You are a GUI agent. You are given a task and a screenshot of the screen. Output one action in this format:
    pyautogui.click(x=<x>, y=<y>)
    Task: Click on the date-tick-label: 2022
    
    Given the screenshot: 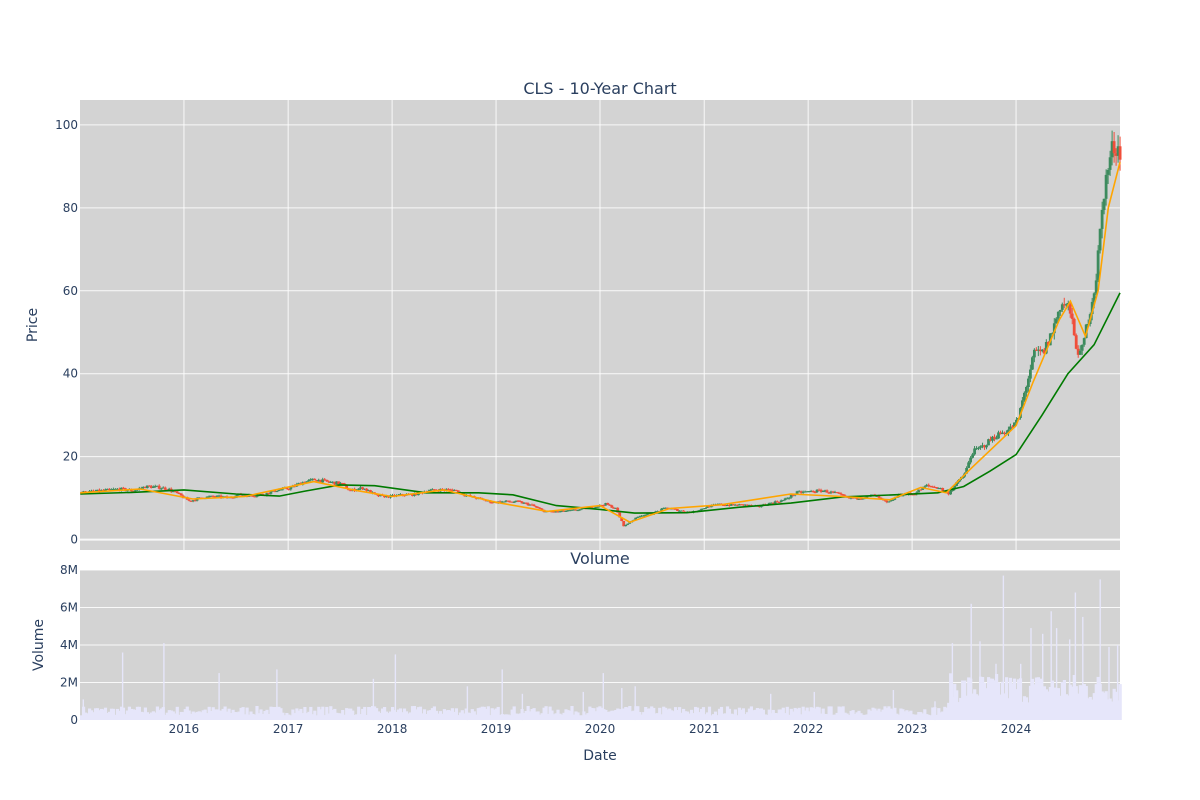 What is the action you would take?
    pyautogui.click(x=808, y=729)
    